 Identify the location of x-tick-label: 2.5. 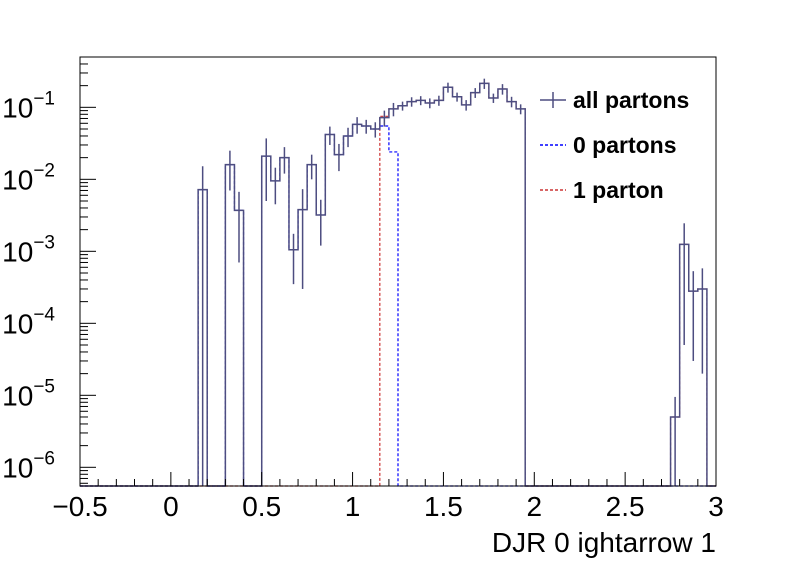
(625, 506).